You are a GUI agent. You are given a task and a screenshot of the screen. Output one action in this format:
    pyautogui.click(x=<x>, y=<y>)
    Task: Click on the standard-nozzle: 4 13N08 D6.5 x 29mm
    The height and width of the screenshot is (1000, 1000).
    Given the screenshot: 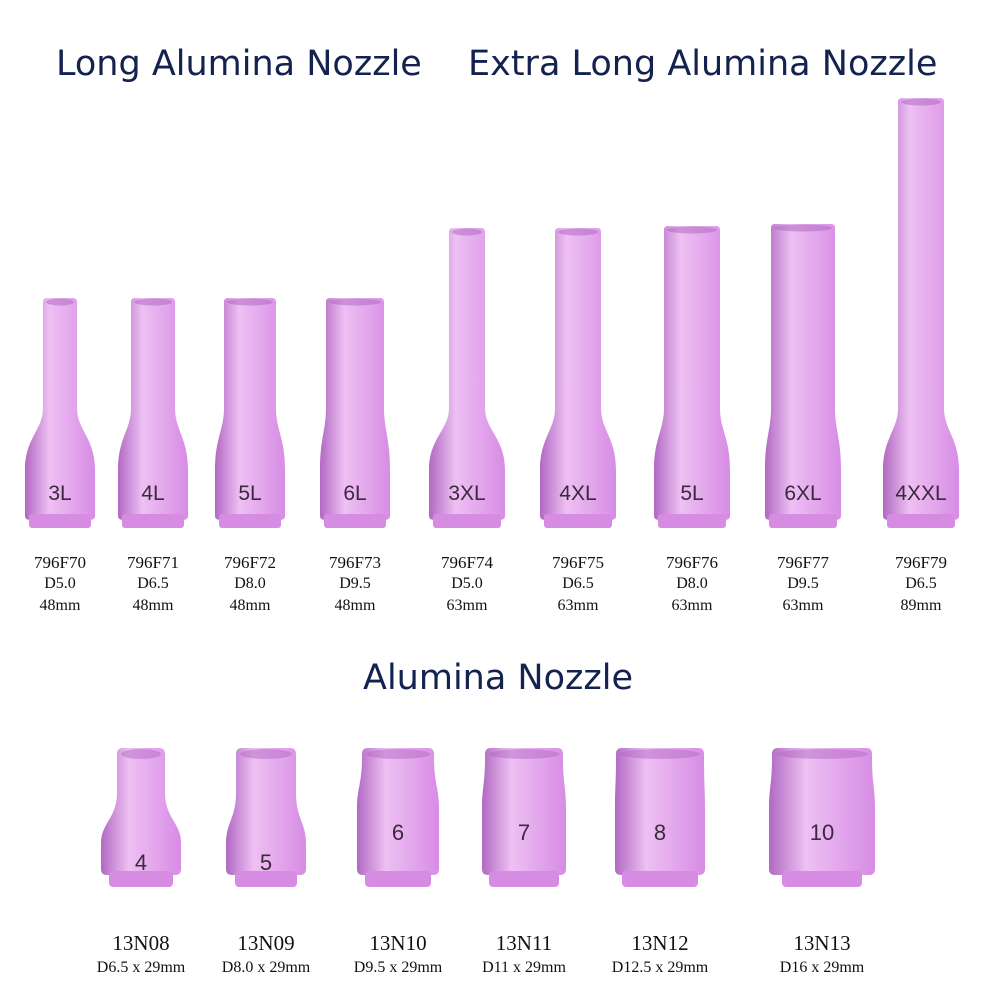 What is the action you would take?
    pyautogui.click(x=141, y=862)
    